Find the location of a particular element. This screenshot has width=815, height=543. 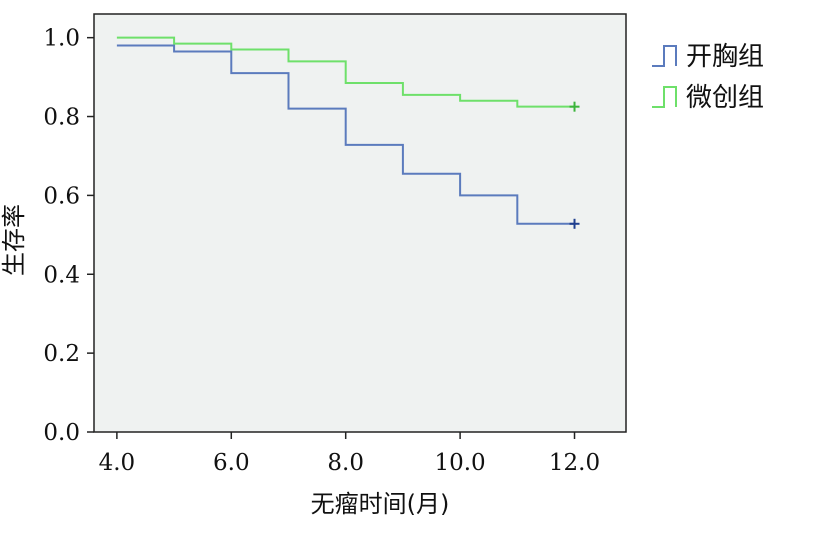

y-tick-label: 0.0 is located at coordinates (61, 433).